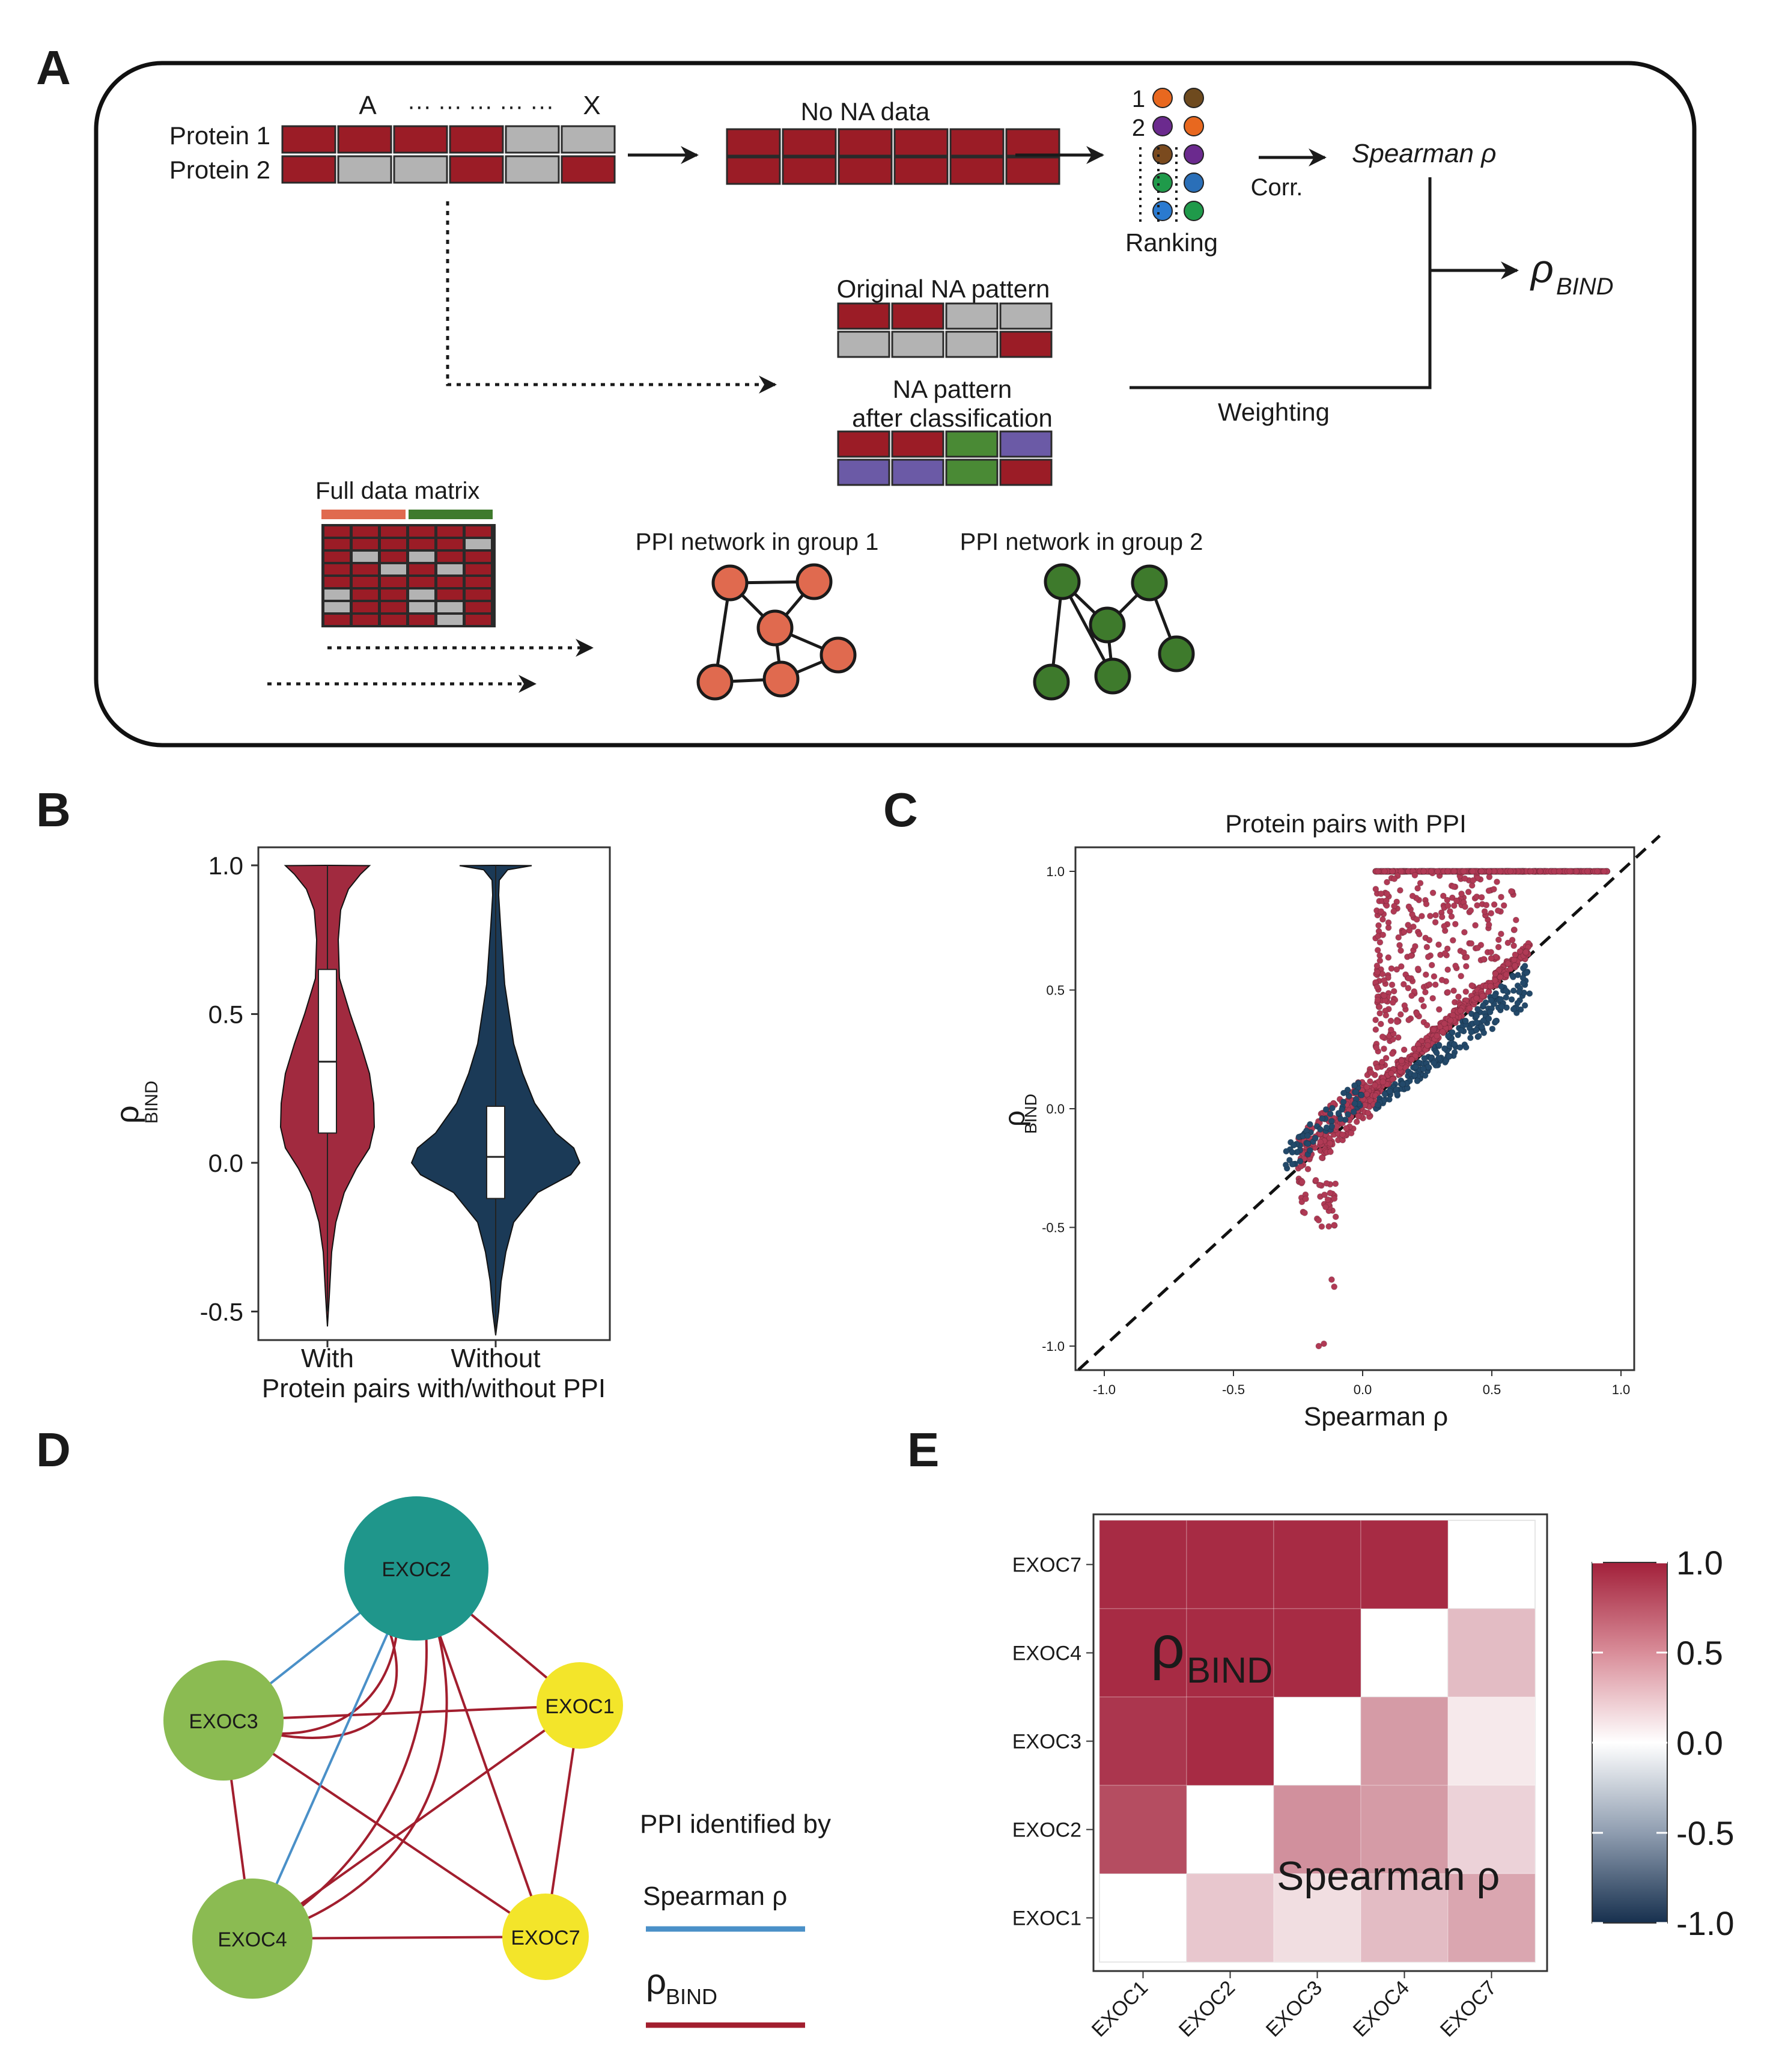 The height and width of the screenshot is (2072, 1776). Describe the element at coordinates (1363, 1389) in the screenshot. I see `x-tick-label: 0.0` at that location.